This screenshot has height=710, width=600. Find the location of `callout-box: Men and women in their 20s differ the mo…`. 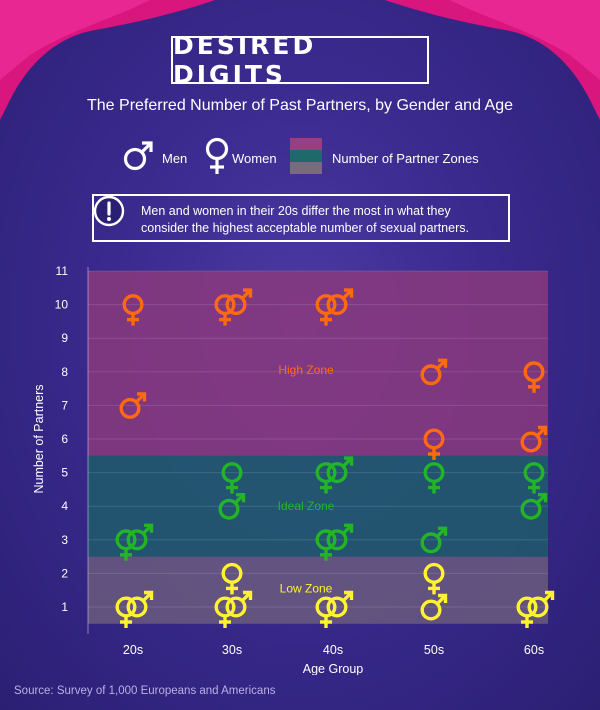

callout-box: Men and women in their 20s differ the mo… is located at coordinates (301, 218).